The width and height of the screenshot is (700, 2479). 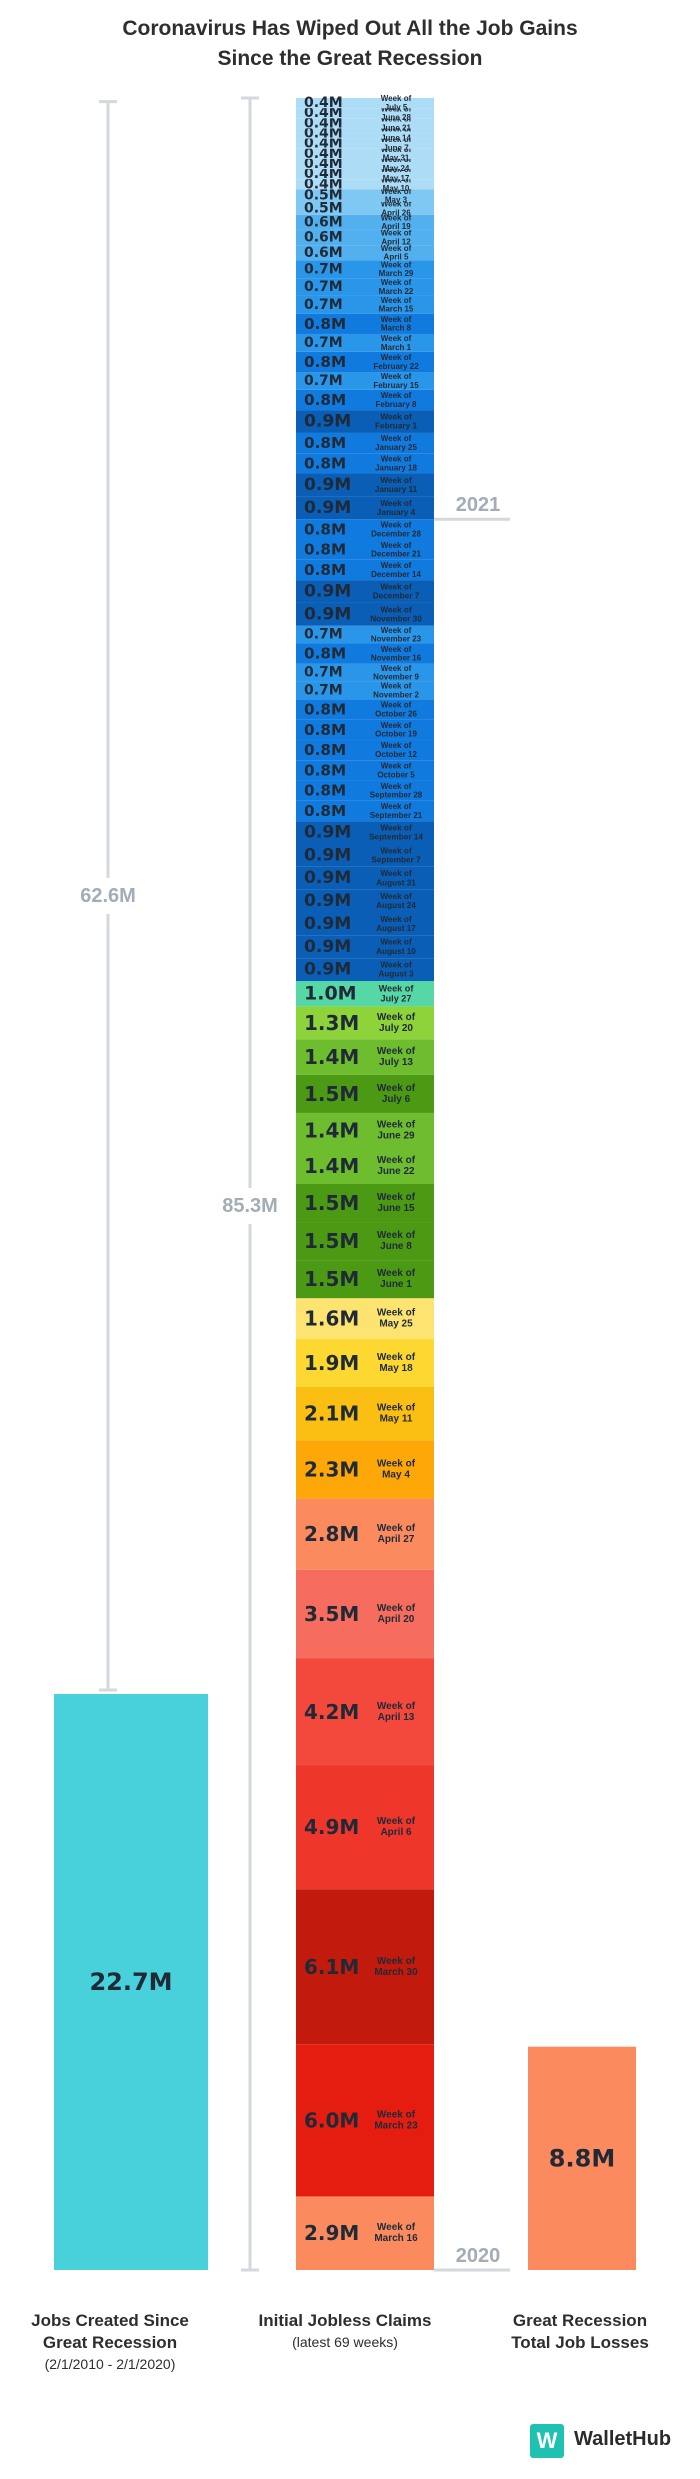 I want to click on week-value-label: 1.4M, so click(x=331, y=1057).